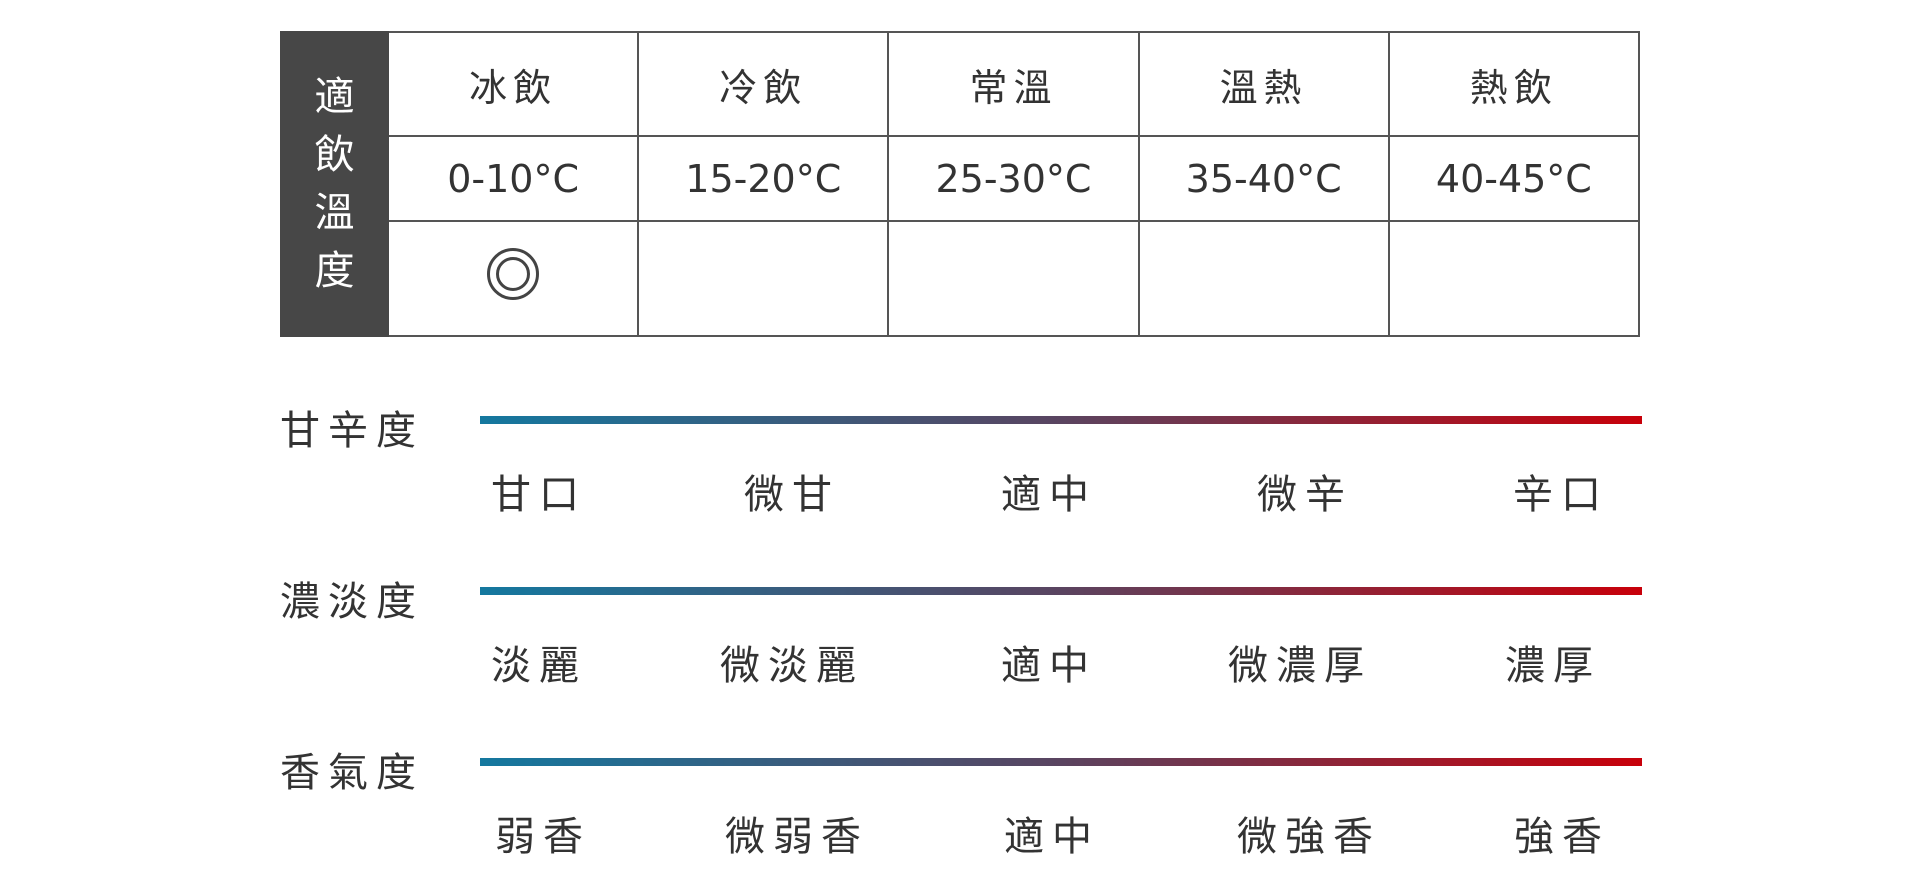 This screenshot has height=882, width=1920. Describe the element at coordinates (513, 84) in the screenshot. I see `column-name: 冰飲` at that location.